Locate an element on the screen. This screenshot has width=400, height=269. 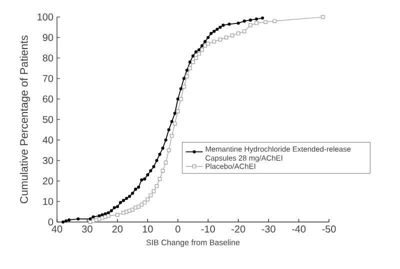
y-tick-label: 90 is located at coordinates (48, 38).